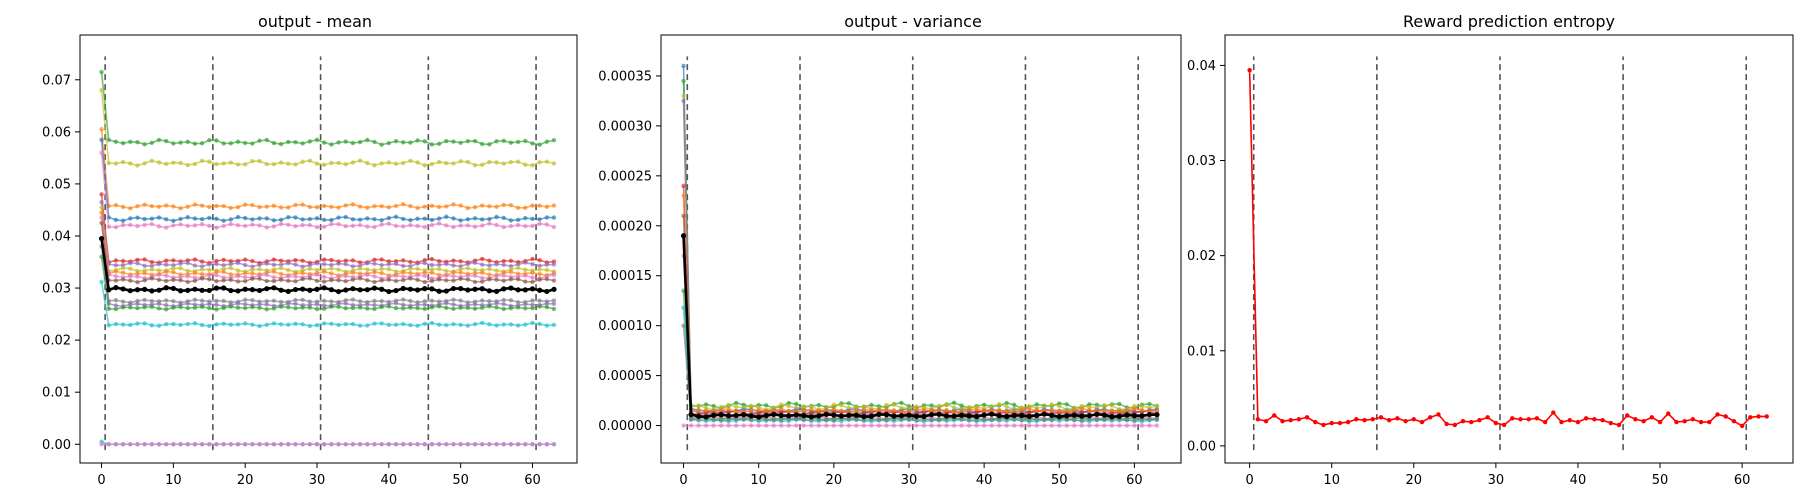 This screenshot has width=1800, height=500. I want to click on entropy-chart-title: Reward prediction entropy, so click(1509, 21).